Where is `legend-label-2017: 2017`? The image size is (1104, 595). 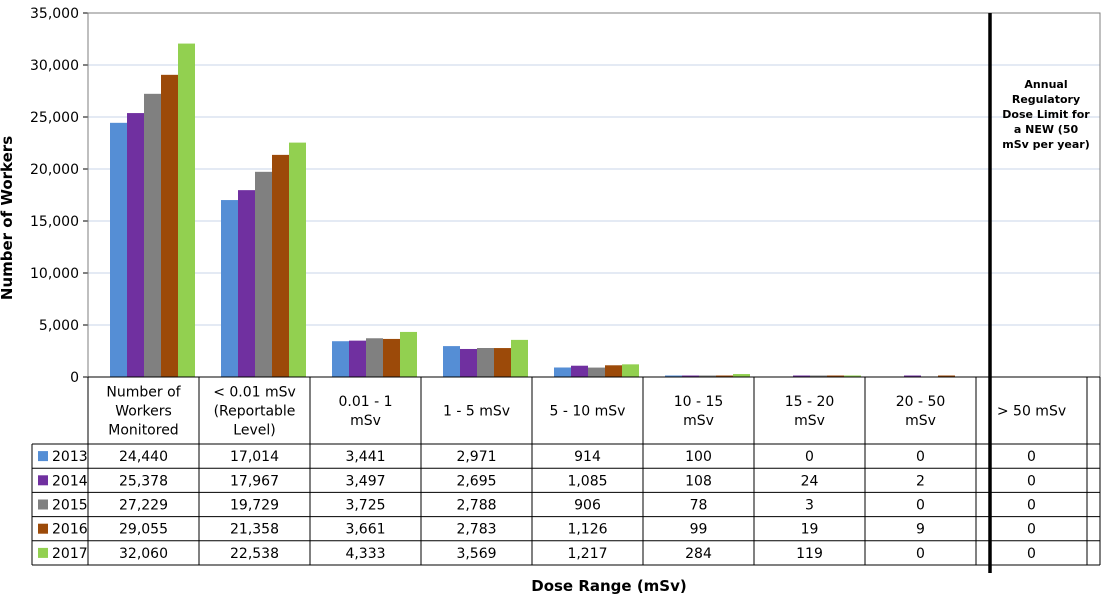 legend-label-2017: 2017 is located at coordinates (70, 554).